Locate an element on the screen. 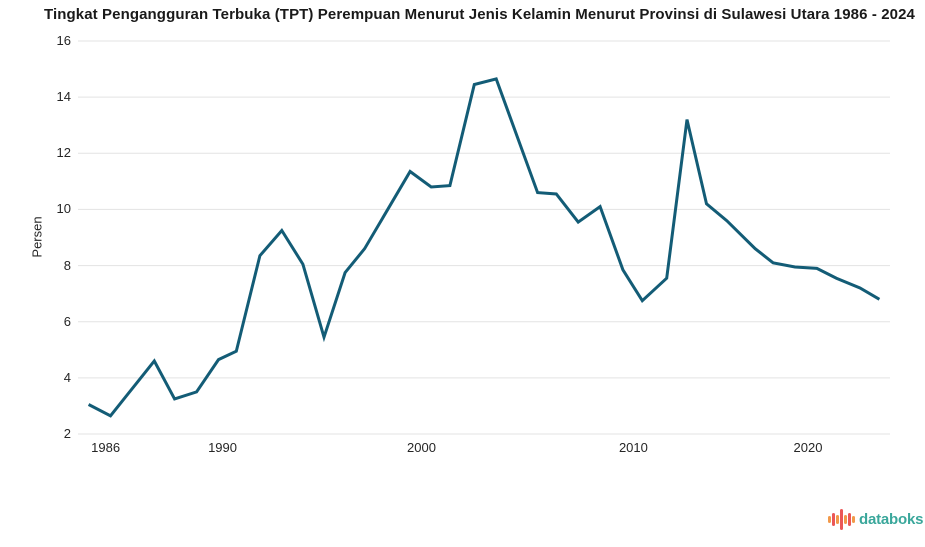 This screenshot has height=547, width=925. x-tick-label: 2020 is located at coordinates (808, 447).